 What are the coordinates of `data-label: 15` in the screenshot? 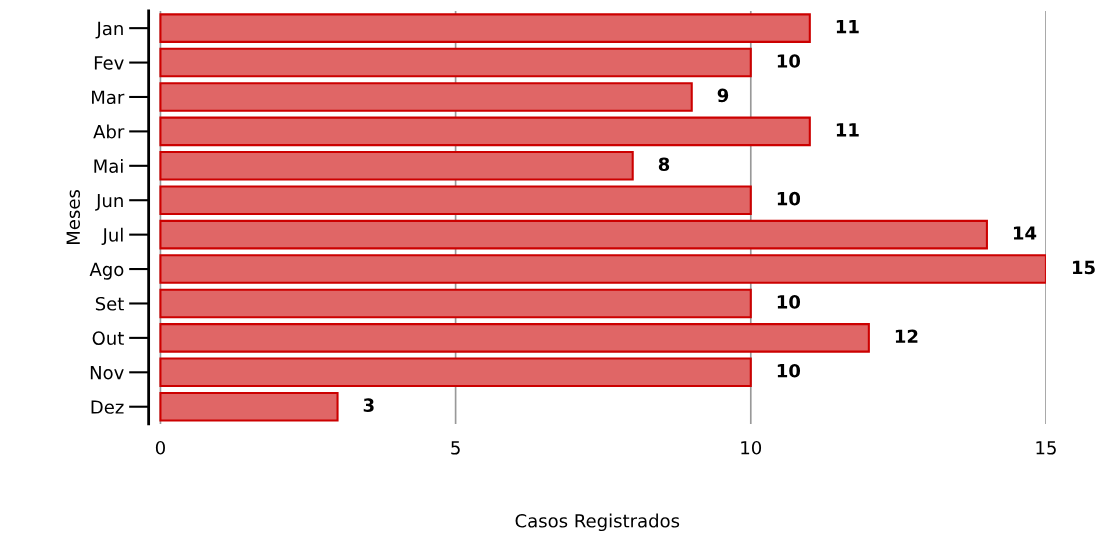 It's located at (1083, 267).